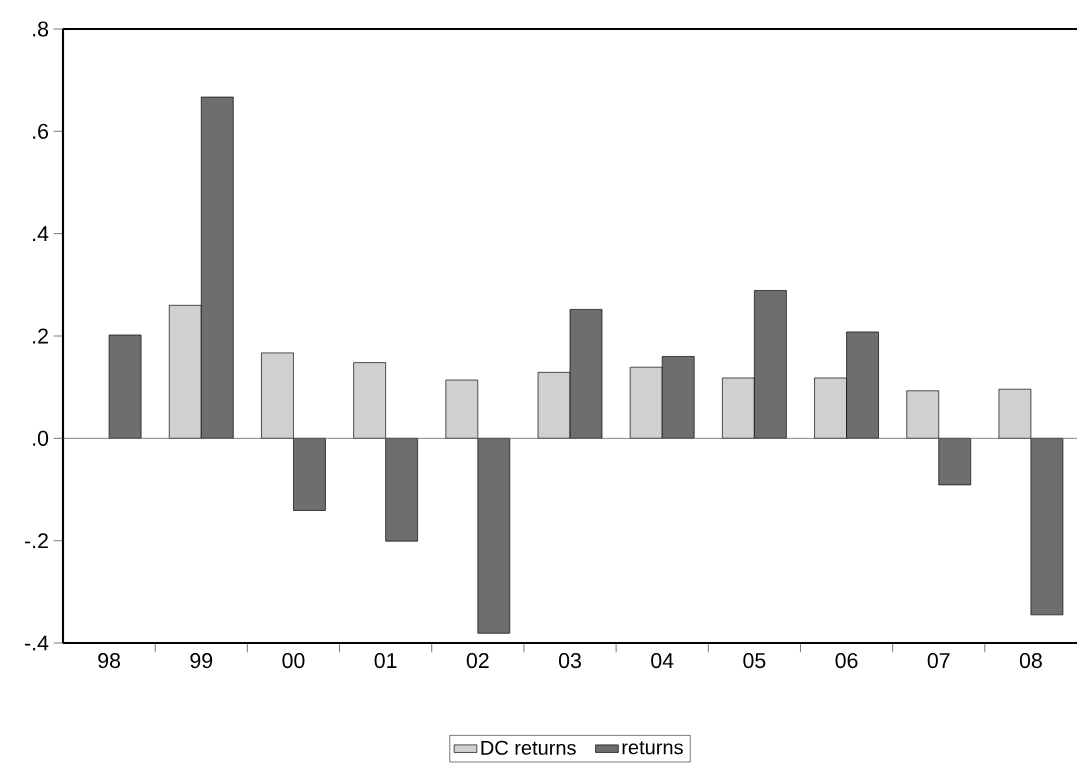 The height and width of the screenshot is (771, 1081). I want to click on y-tick-label: -.4, so click(37, 643).